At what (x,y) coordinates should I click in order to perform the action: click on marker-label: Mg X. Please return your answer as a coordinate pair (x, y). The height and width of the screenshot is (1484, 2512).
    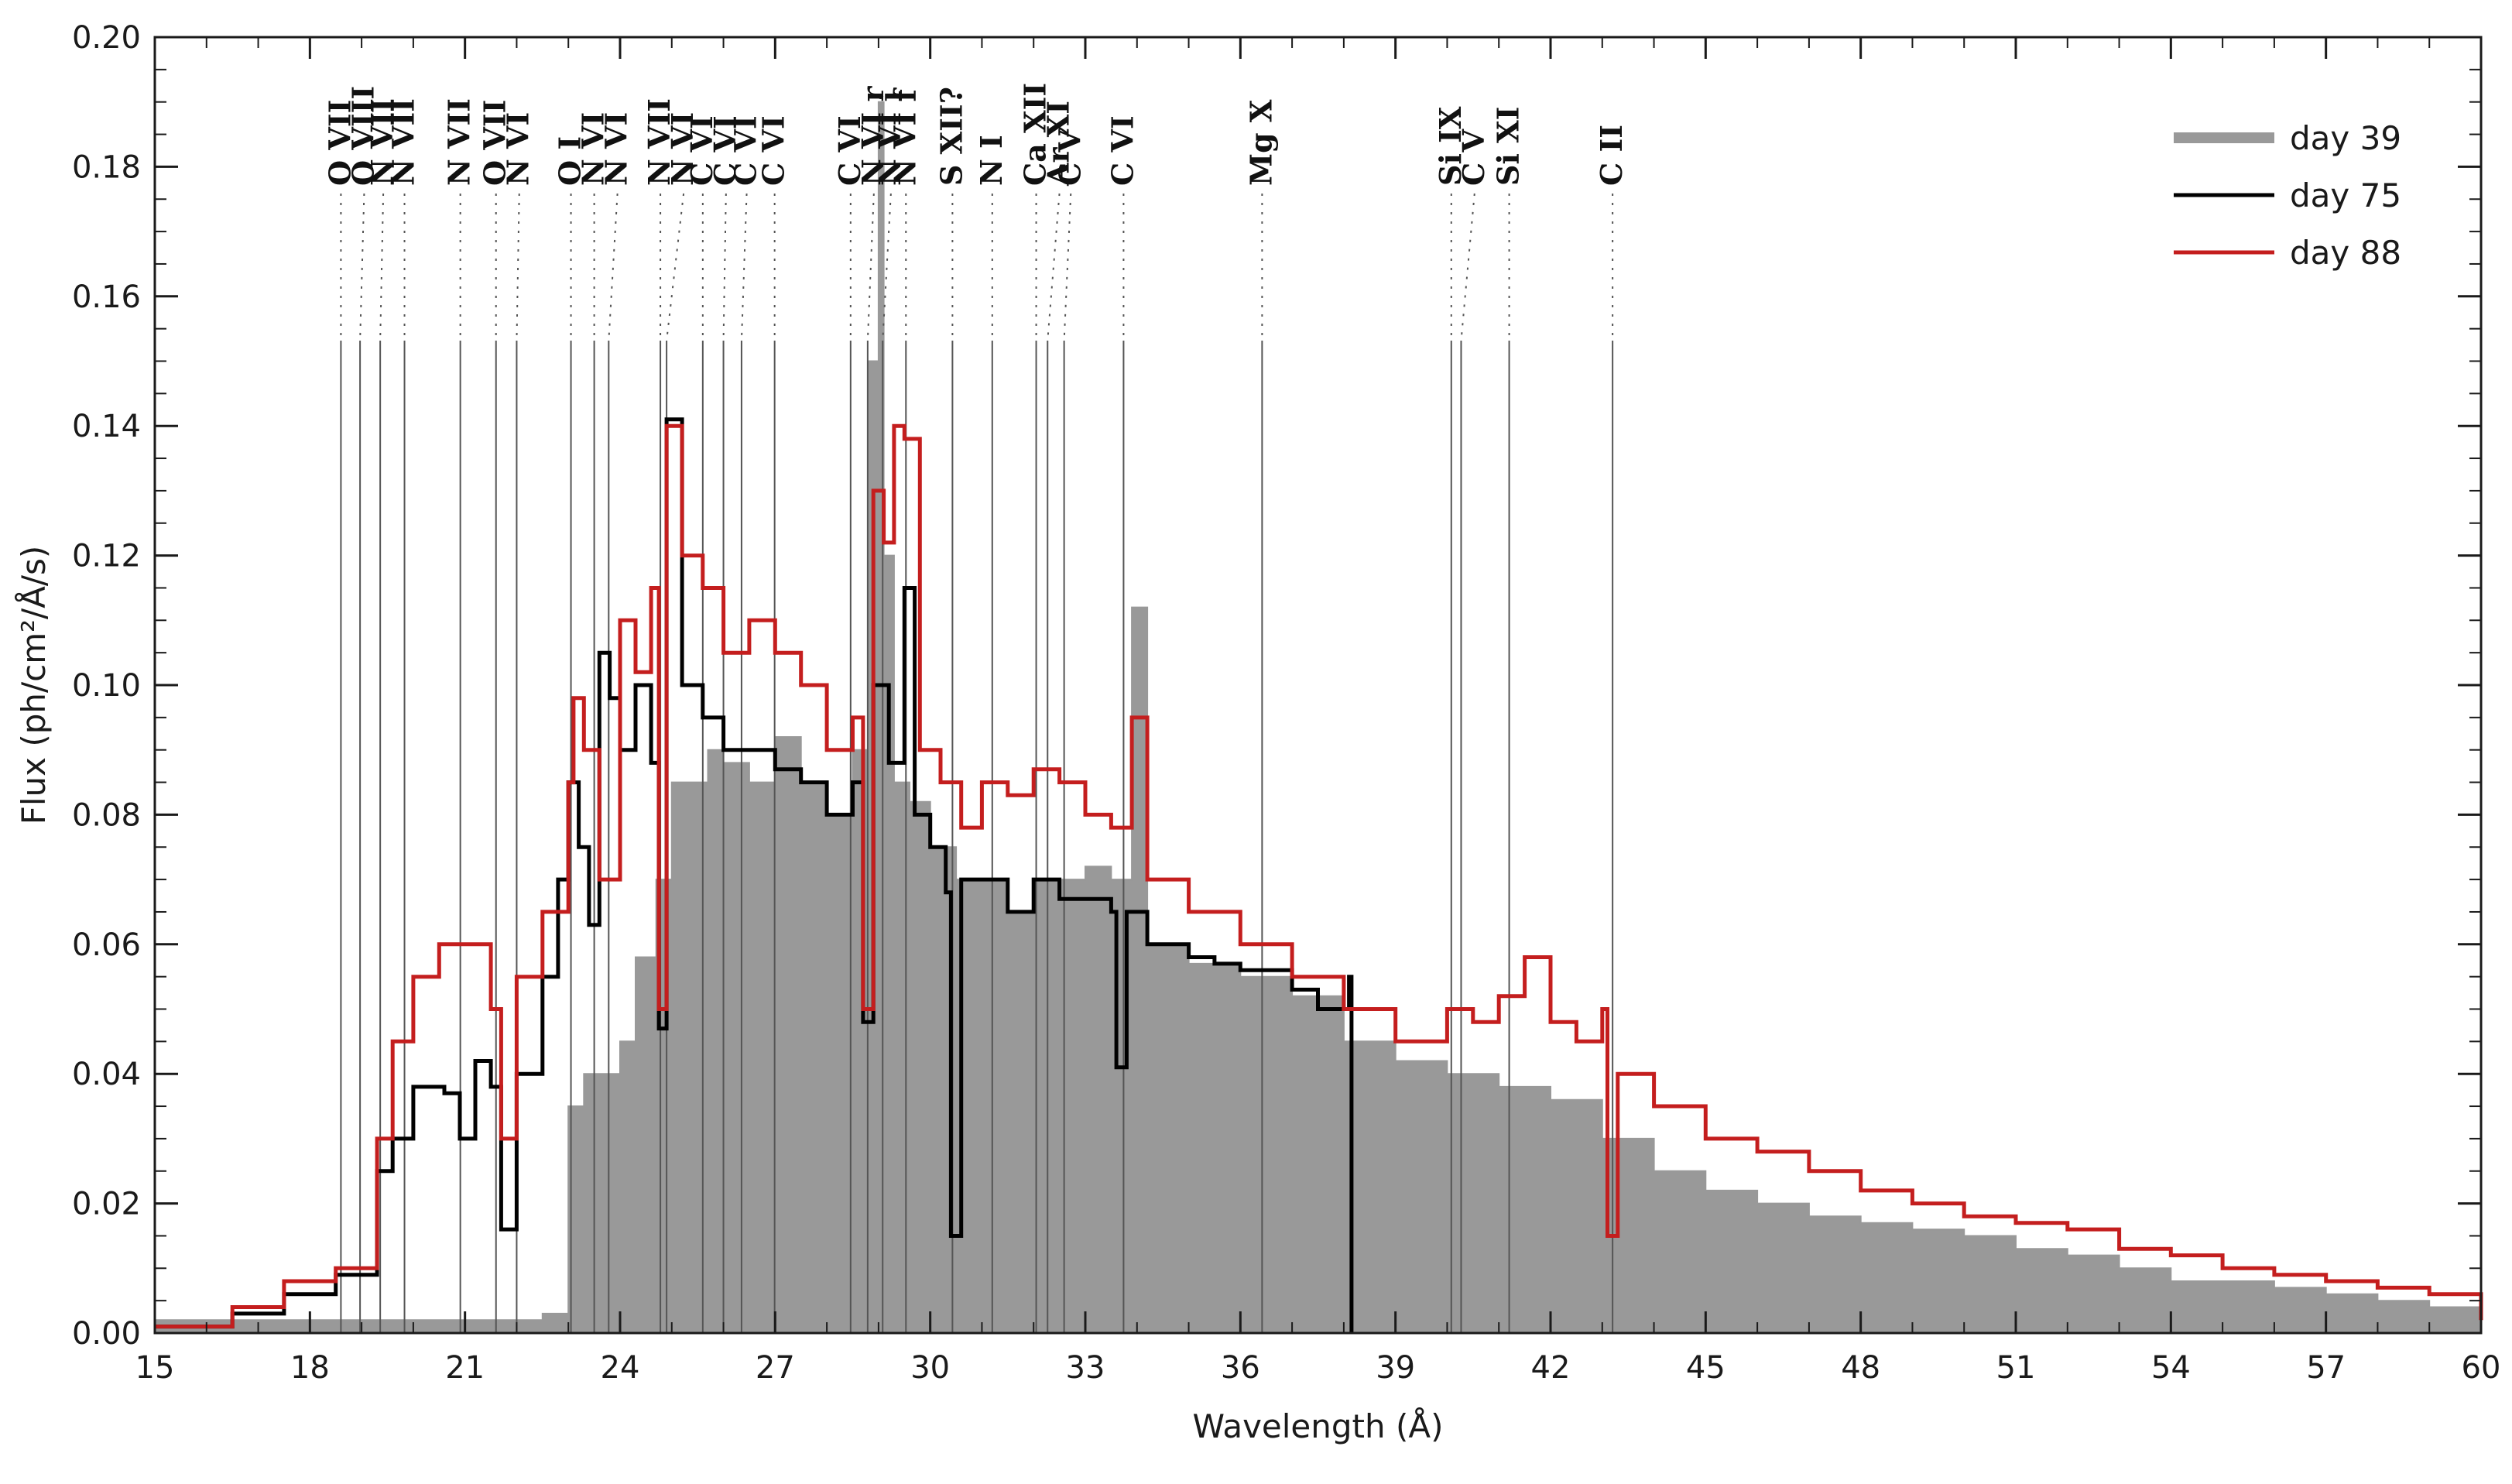
    Looking at the image, I should click on (1260, 142).